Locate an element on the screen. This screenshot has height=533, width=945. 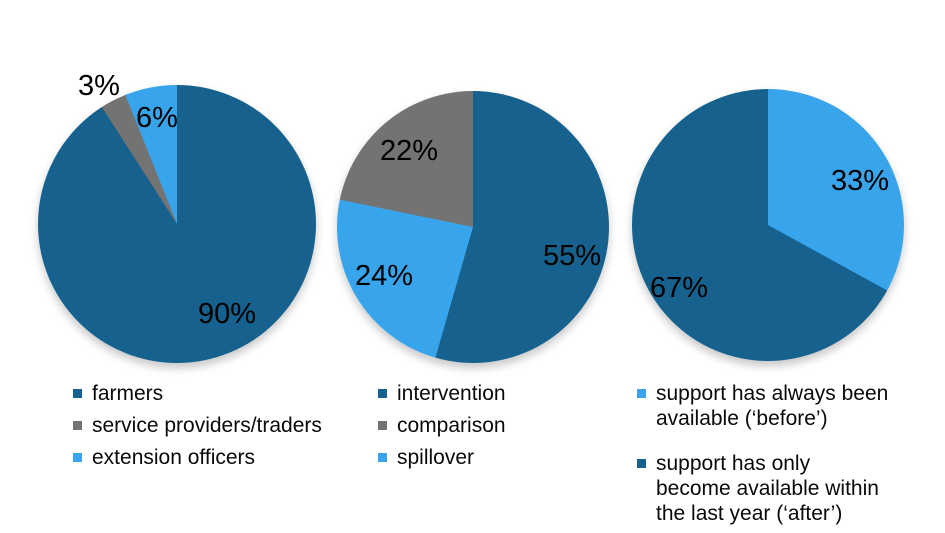
pie3-percent-label-before: 33% is located at coordinates (860, 181).